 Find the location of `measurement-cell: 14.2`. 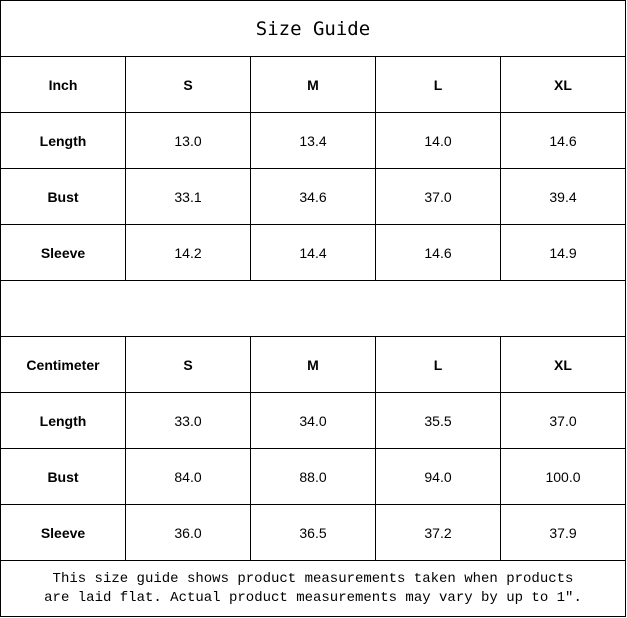

measurement-cell: 14.2 is located at coordinates (188, 252).